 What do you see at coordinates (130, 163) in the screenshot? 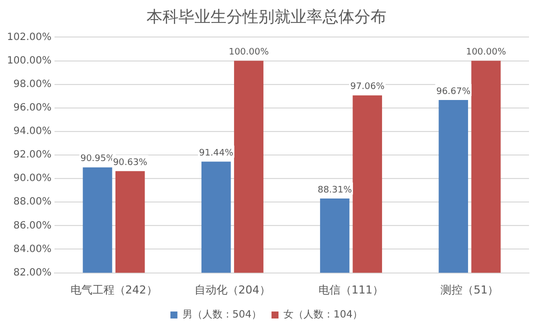
I see `data-label: 90.63%` at bounding box center [130, 163].